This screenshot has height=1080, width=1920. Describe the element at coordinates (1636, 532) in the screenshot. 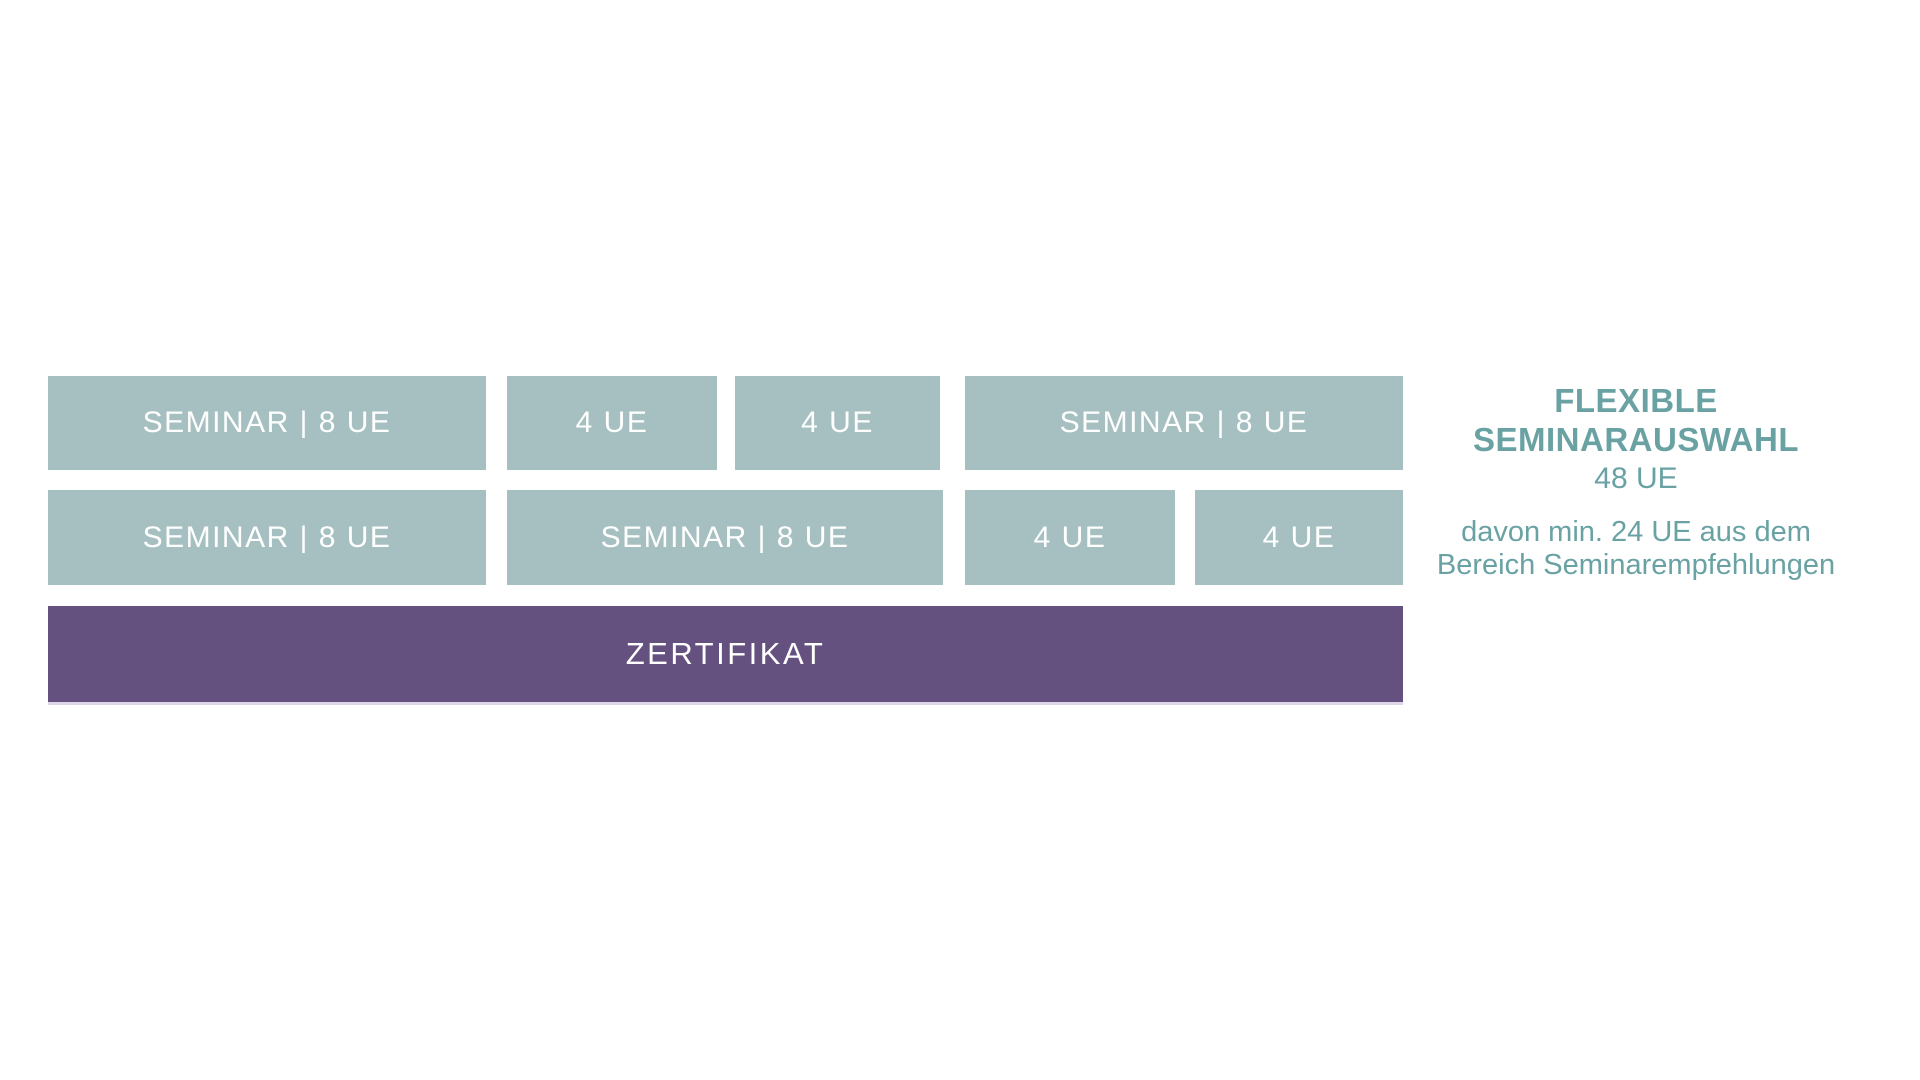

I see `note-detail-line1: davon min. 24 UE aus dem` at that location.